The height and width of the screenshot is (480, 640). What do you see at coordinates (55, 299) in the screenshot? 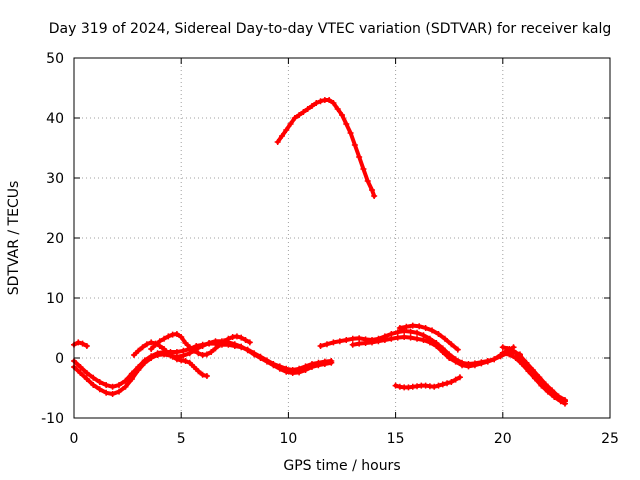
I see `y-tick-label: 10` at bounding box center [55, 299].